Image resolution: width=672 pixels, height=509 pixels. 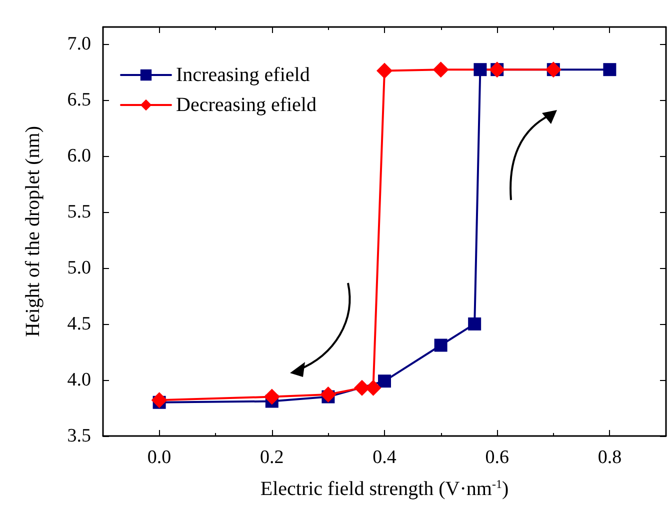 What do you see at coordinates (33, 232) in the screenshot?
I see `y-axis-title: Height of the droplet (nm)` at bounding box center [33, 232].